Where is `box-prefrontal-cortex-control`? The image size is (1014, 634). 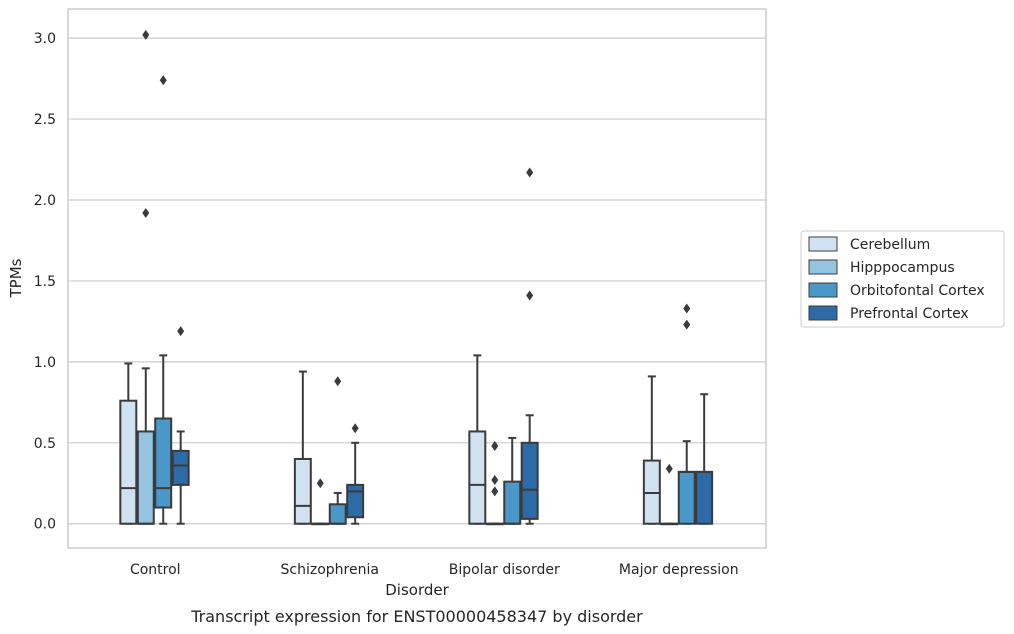
box-prefrontal-cortex-control is located at coordinates (180, 425).